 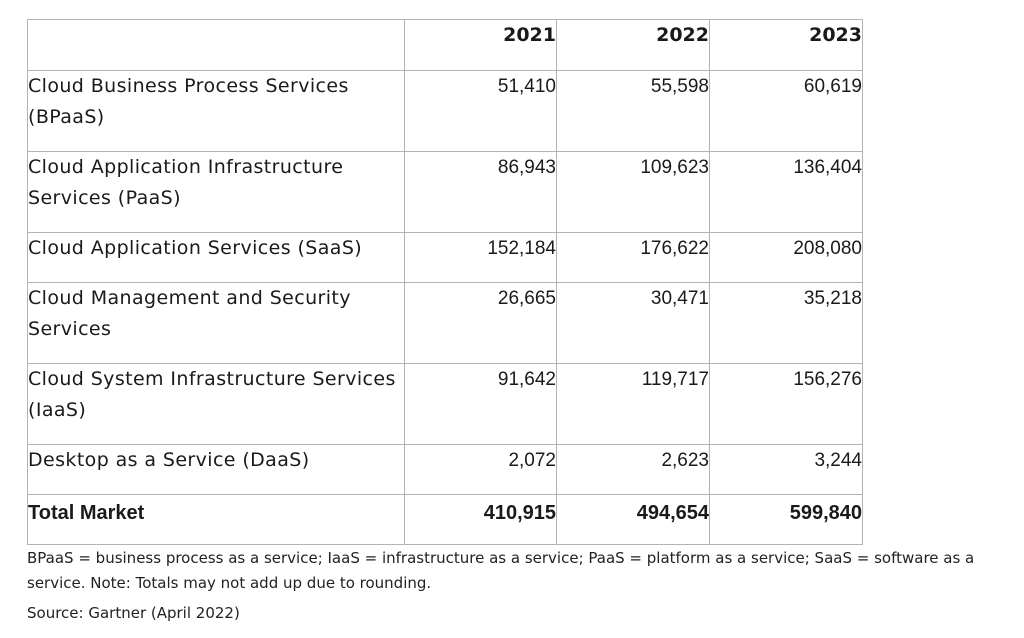 I want to click on total-2023: 599,840, so click(x=786, y=519).